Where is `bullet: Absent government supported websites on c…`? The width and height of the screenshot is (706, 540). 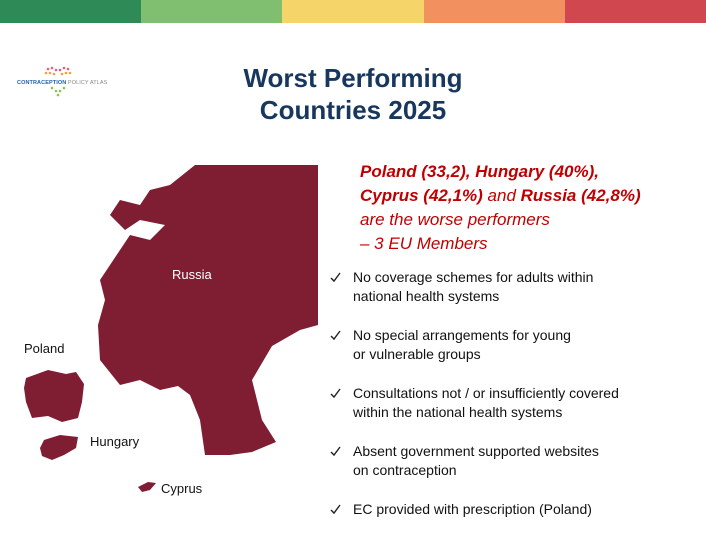 bullet: Absent government supported websites on c… is located at coordinates (510, 461).